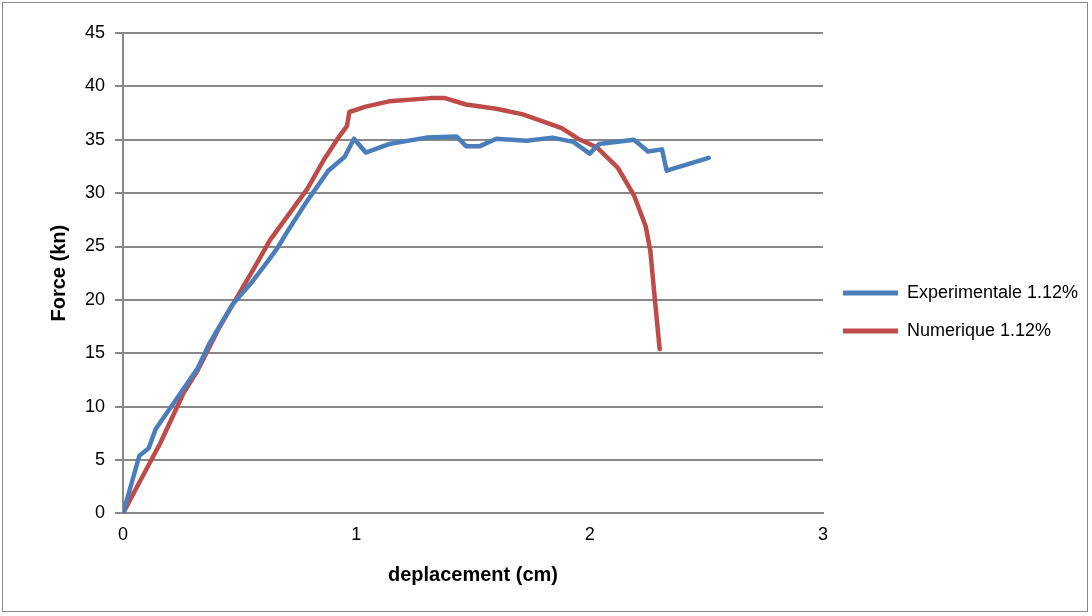 This screenshot has width=1092, height=616. What do you see at coordinates (95, 31) in the screenshot?
I see `y-tick-label: 45` at bounding box center [95, 31].